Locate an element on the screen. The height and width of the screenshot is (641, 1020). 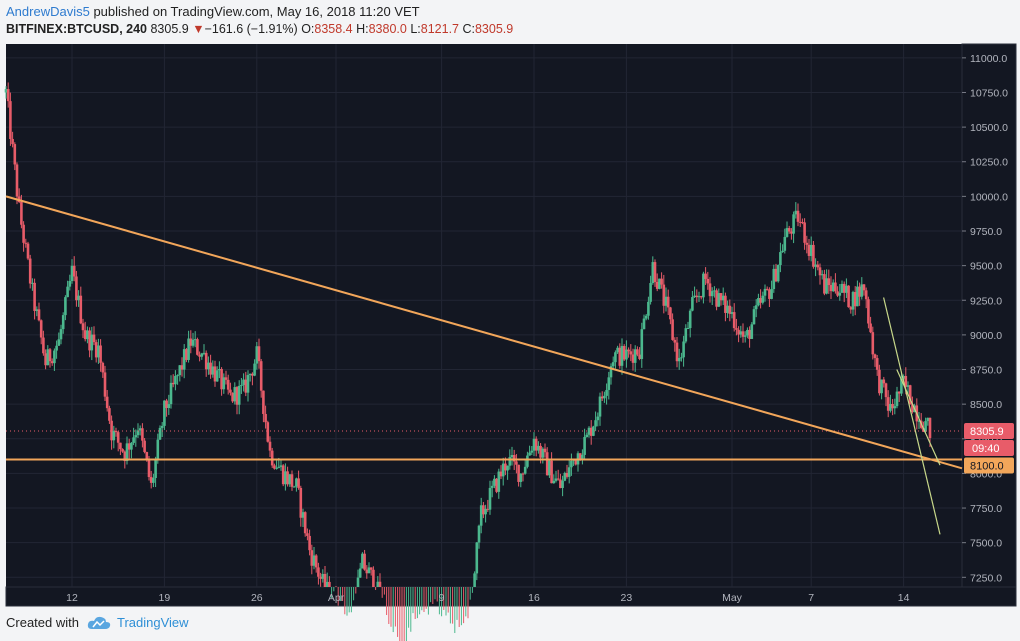
tradingview-link: TradingView is located at coordinates (152, 622).